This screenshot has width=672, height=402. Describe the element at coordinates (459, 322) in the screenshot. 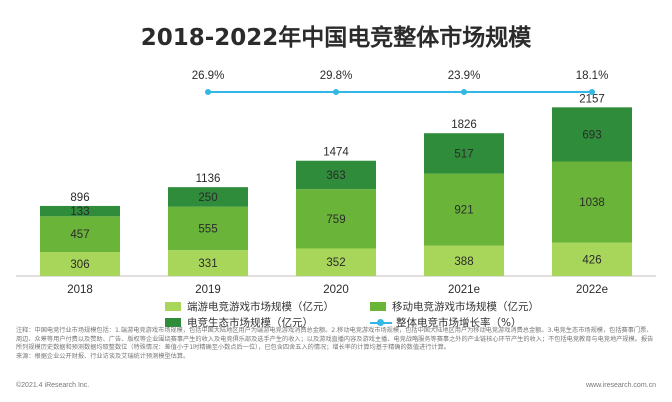

I see `legend-label-growth: 整体电竞市场增长率（%）` at that location.